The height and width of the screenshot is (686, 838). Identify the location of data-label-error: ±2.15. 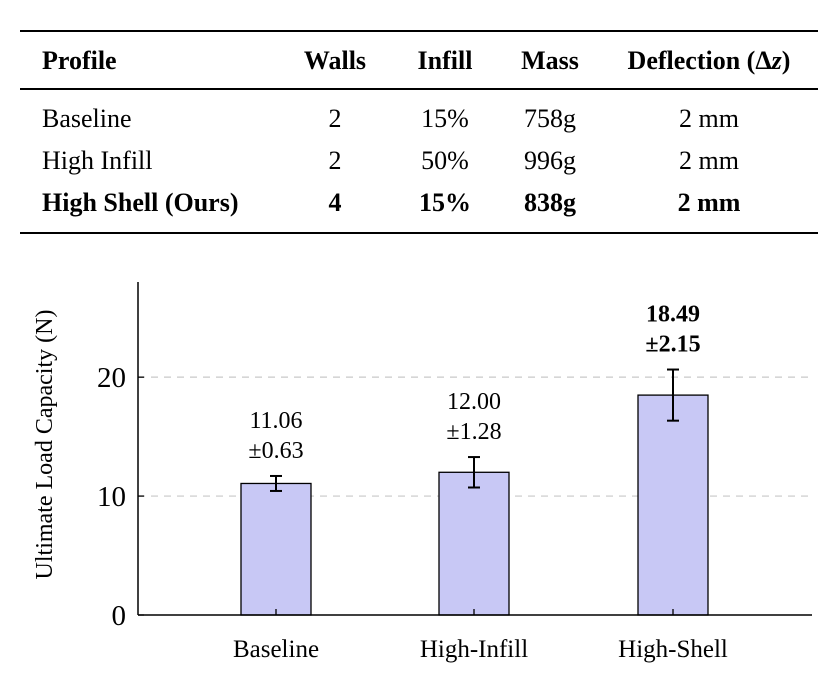
(672, 345).